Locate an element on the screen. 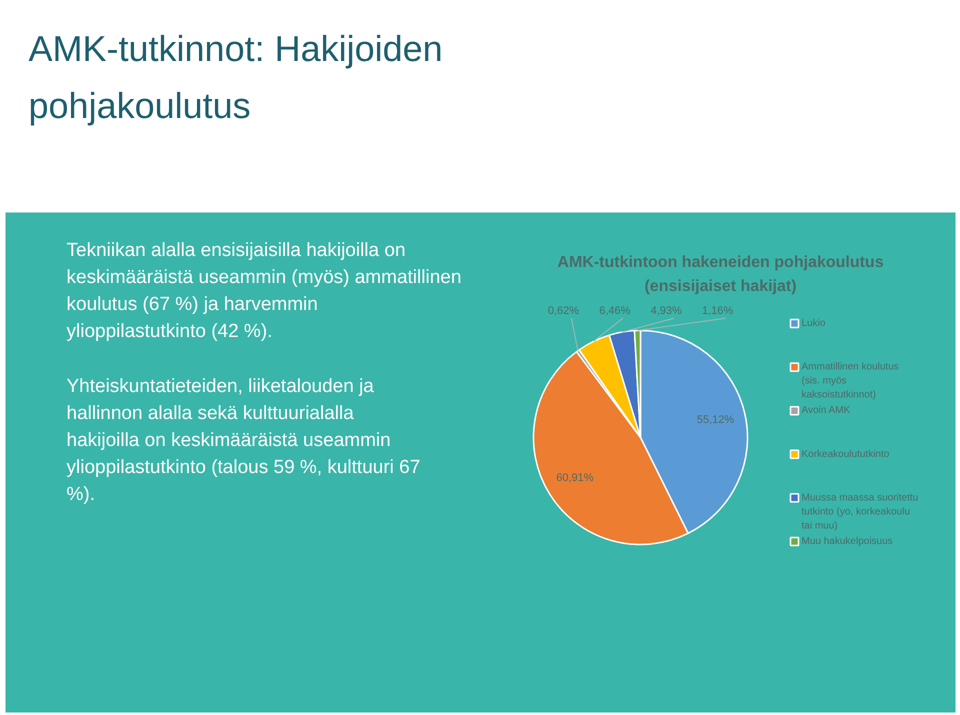  data-label: 1,16% is located at coordinates (718, 311).